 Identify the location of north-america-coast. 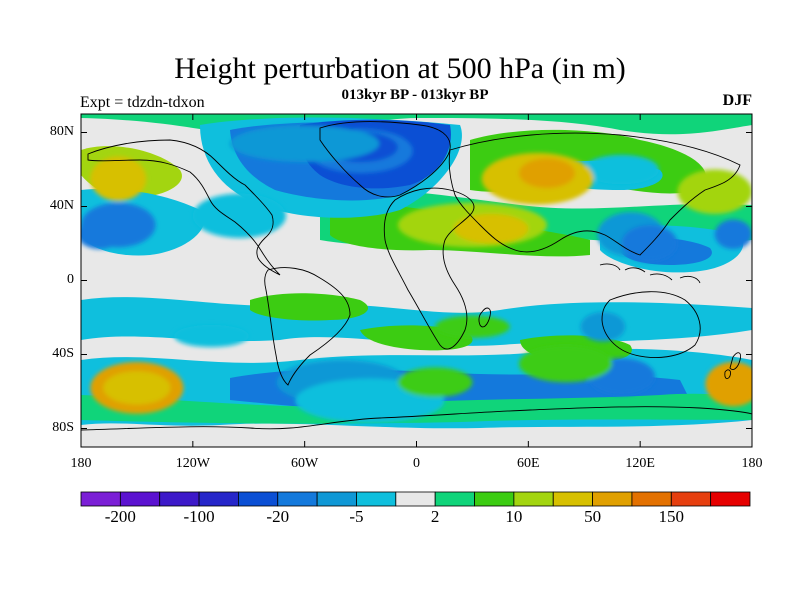
(184, 207).